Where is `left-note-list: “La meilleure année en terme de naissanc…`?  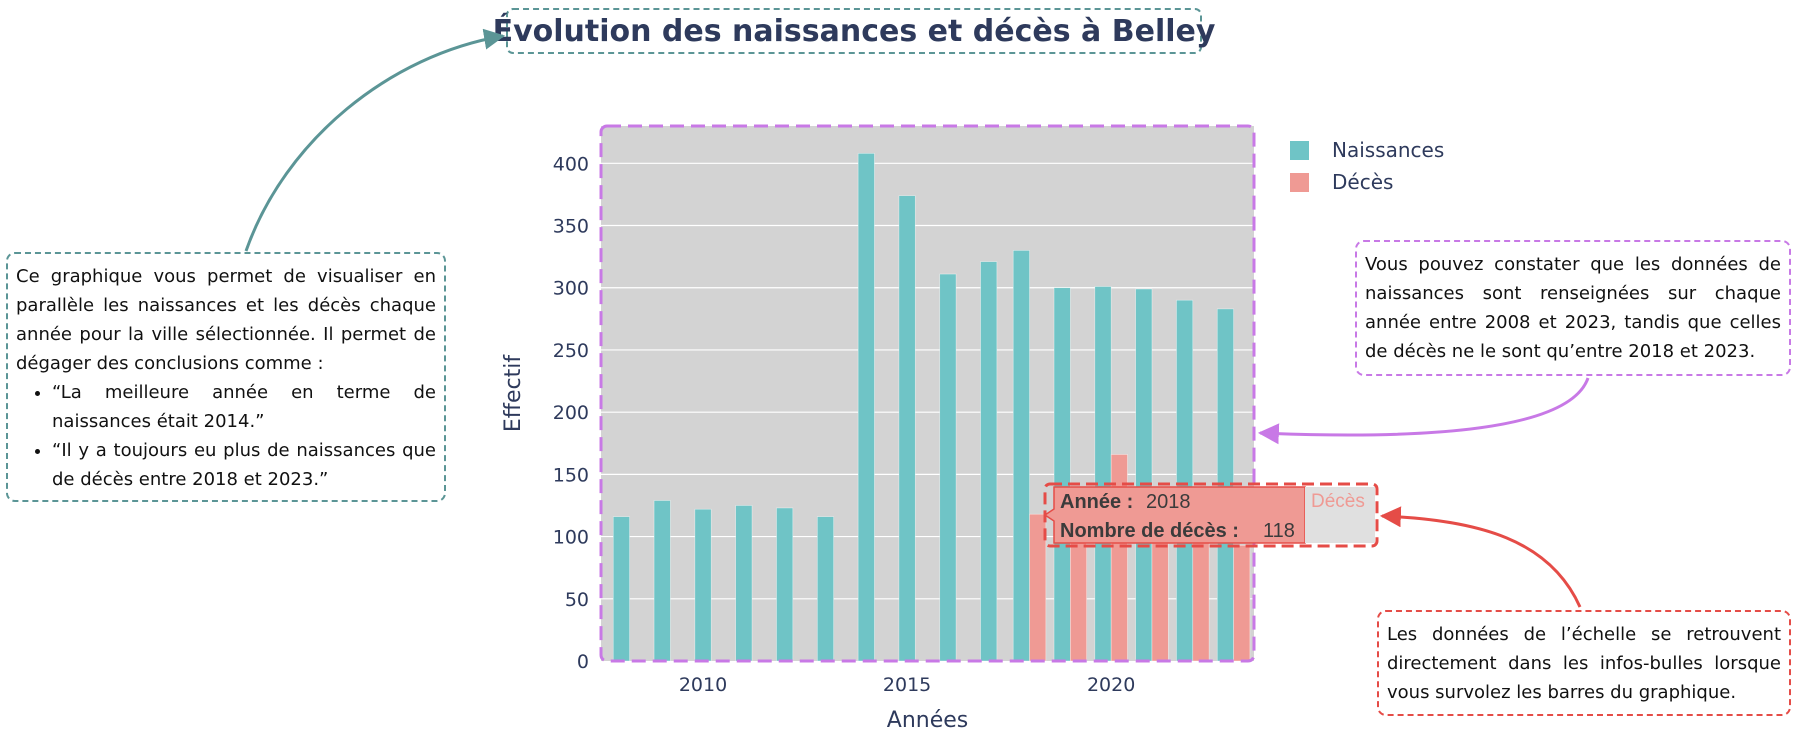 left-note-list: “La meilleure année en terme de naissanc… is located at coordinates (226, 436).